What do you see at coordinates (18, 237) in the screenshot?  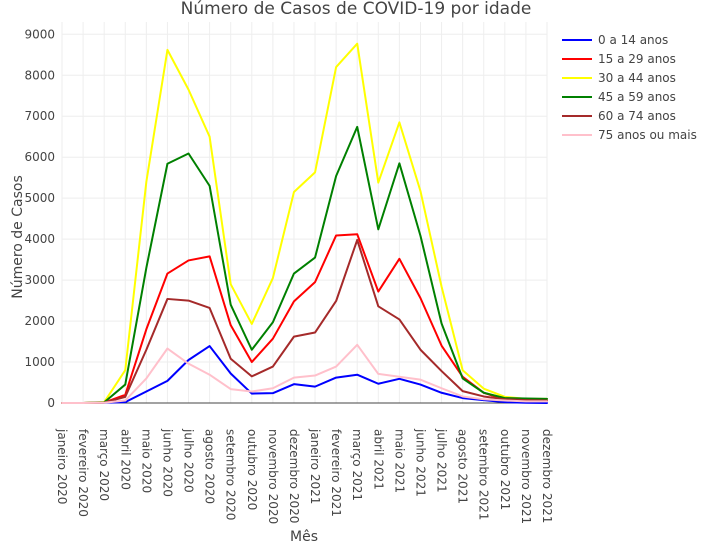 I see `y-axis-title: Número de Casos` at bounding box center [18, 237].